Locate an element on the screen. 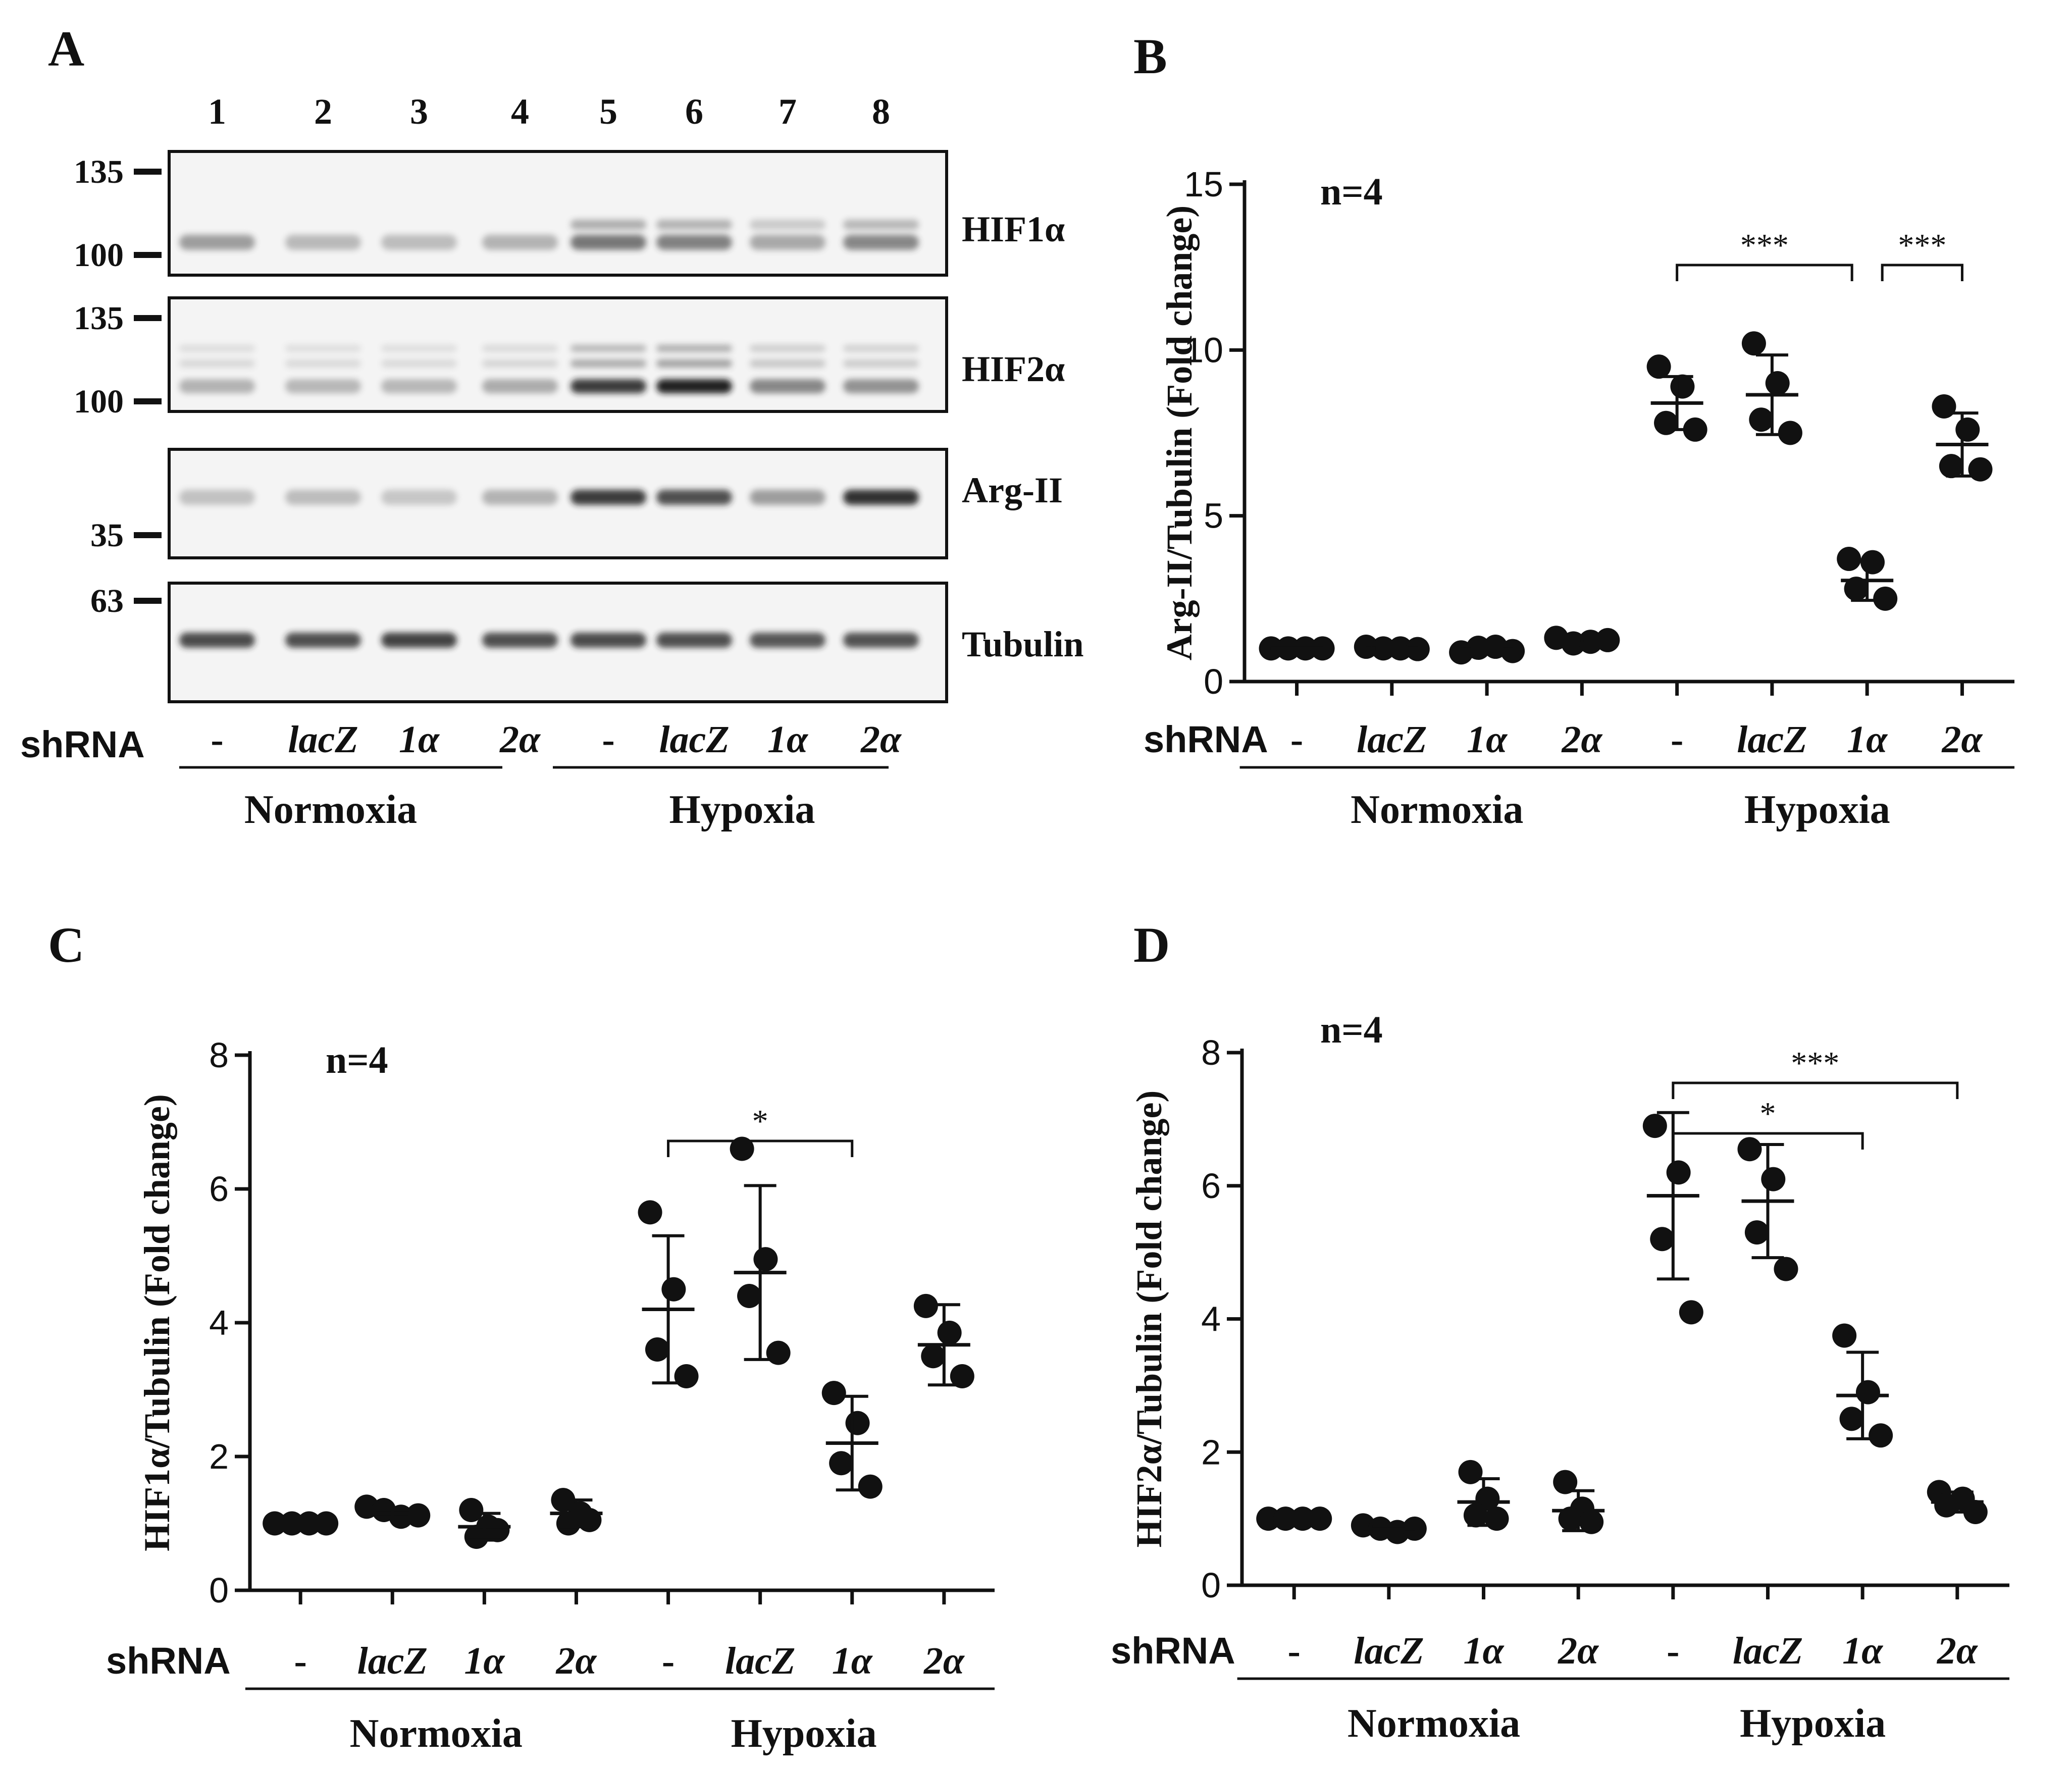 Image resolution: width=2072 pixels, height=1767 pixels. marker-label: 63 is located at coordinates (107, 601).